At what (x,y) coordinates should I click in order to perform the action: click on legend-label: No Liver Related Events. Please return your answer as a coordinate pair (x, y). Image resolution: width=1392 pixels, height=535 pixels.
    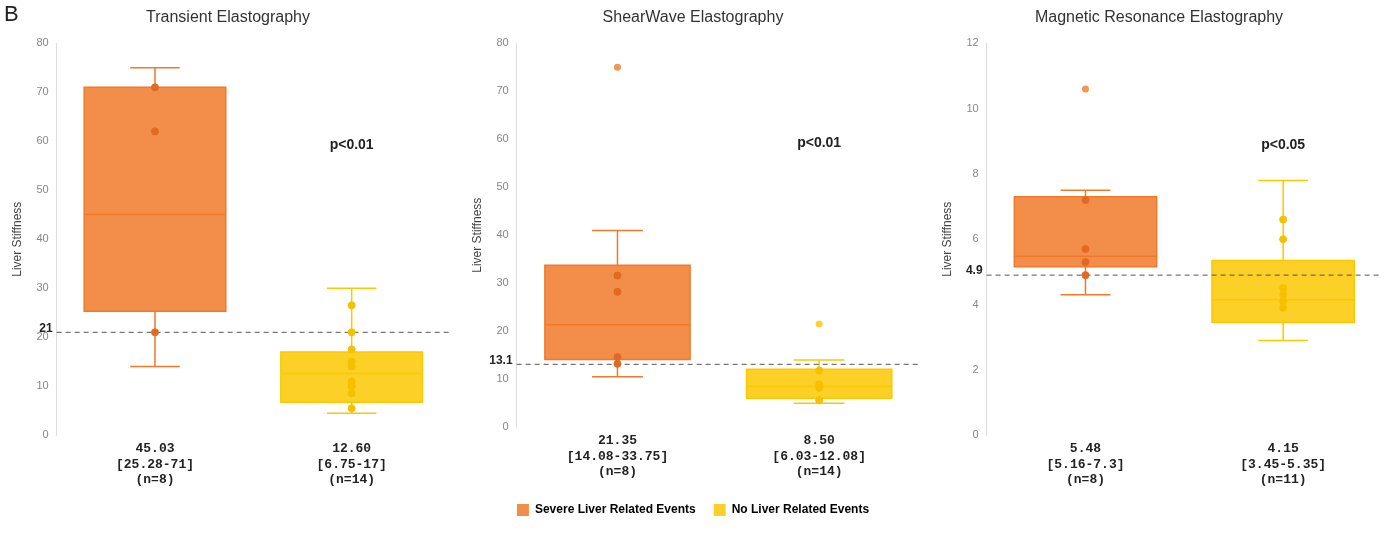
    Looking at the image, I should click on (800, 509).